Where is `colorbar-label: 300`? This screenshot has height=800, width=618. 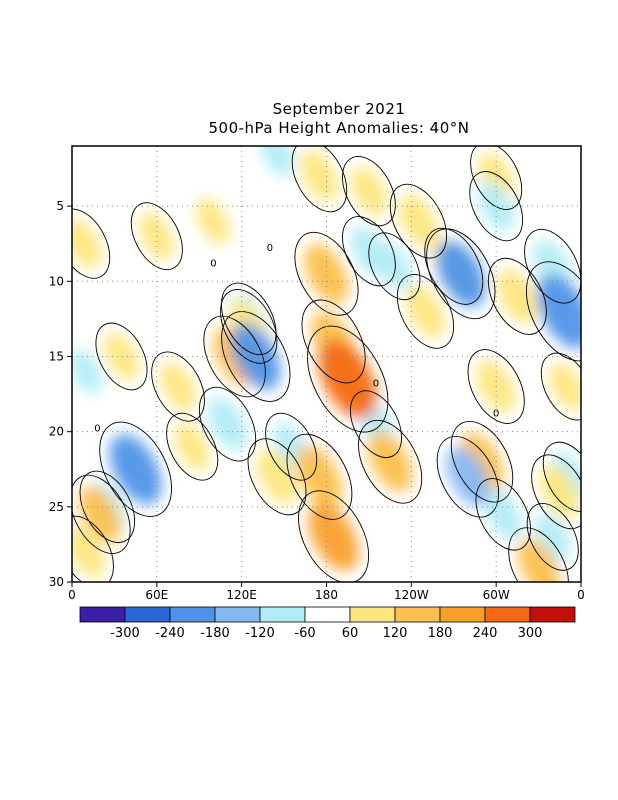
colorbar-label: 300 is located at coordinates (530, 633).